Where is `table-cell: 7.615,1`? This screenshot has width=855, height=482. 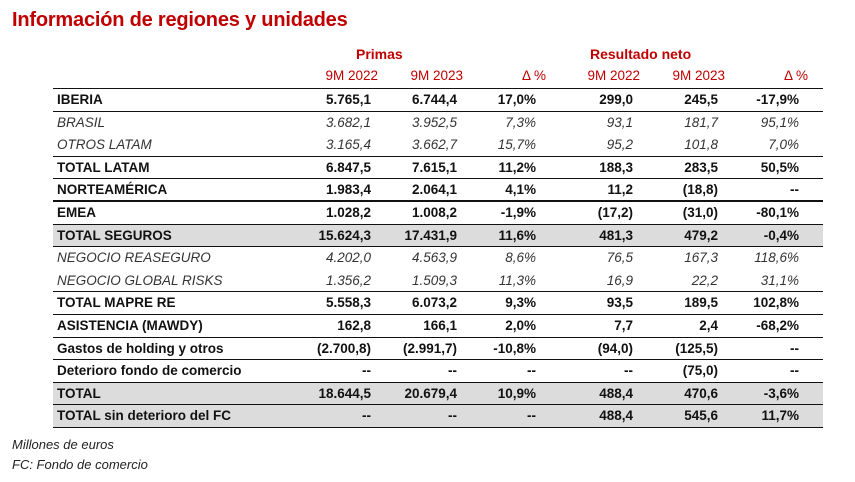
table-cell: 7.615,1 is located at coordinates (434, 167).